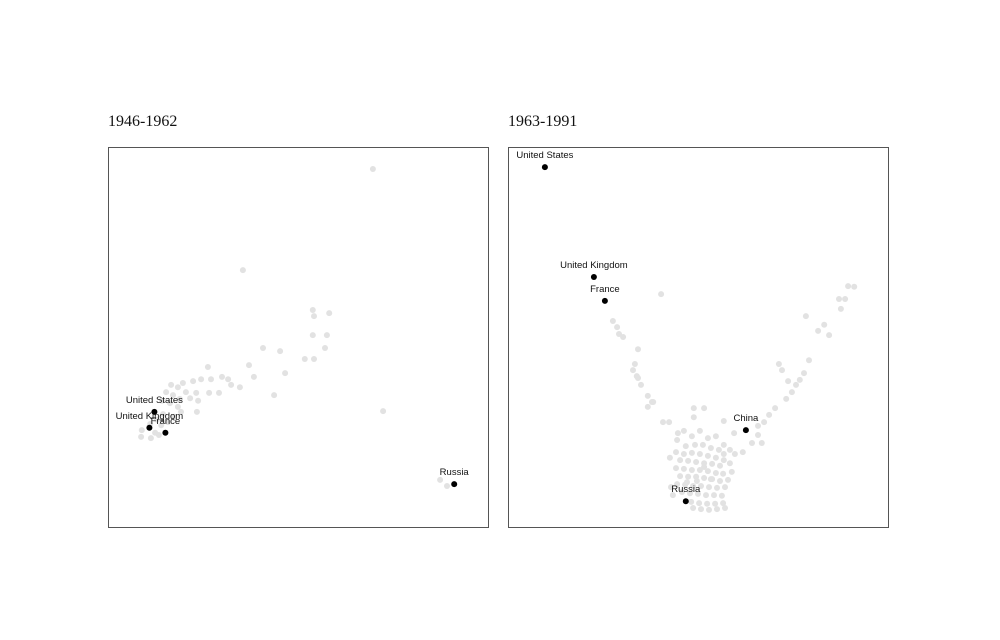 The width and height of the screenshot is (1000, 640). What do you see at coordinates (686, 489) in the screenshot?
I see `point-label-russia: Russia` at bounding box center [686, 489].